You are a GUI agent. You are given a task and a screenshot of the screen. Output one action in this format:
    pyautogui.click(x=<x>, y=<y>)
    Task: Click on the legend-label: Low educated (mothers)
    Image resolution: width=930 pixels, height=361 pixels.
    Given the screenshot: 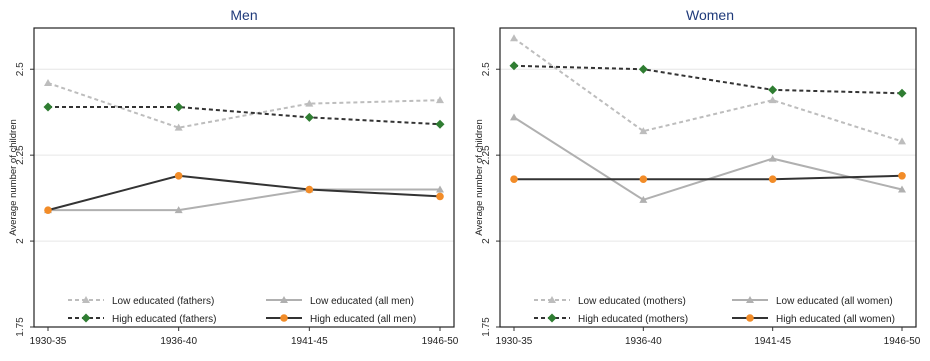 What is the action you would take?
    pyautogui.click(x=632, y=301)
    